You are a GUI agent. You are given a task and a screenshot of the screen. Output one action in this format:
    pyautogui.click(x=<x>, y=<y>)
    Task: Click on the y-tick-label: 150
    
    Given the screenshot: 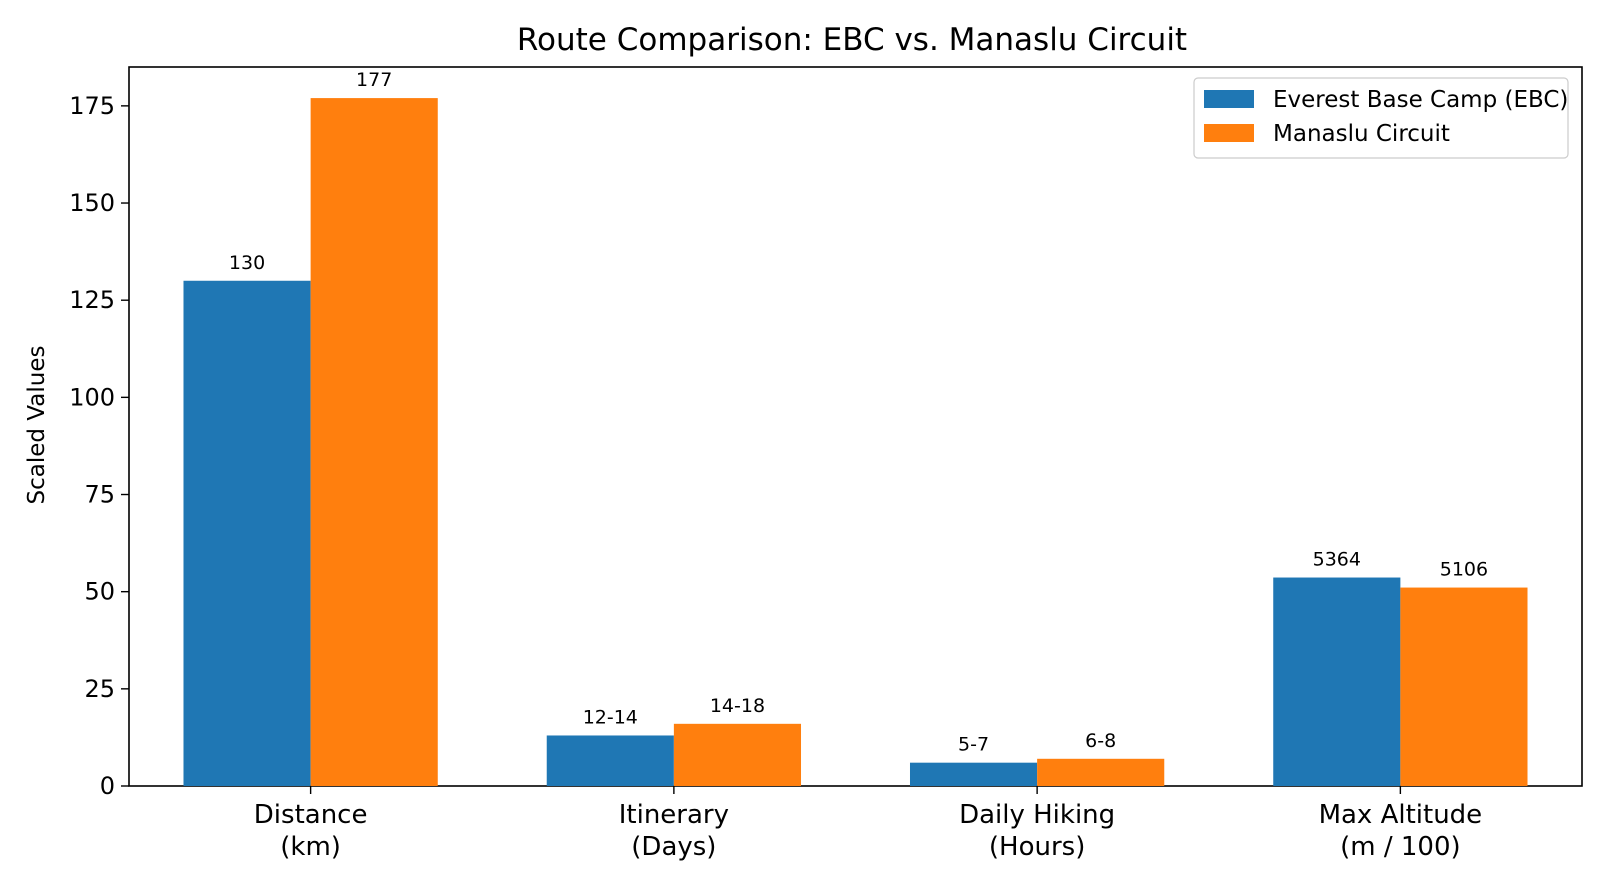 What is the action you would take?
    pyautogui.click(x=92, y=203)
    